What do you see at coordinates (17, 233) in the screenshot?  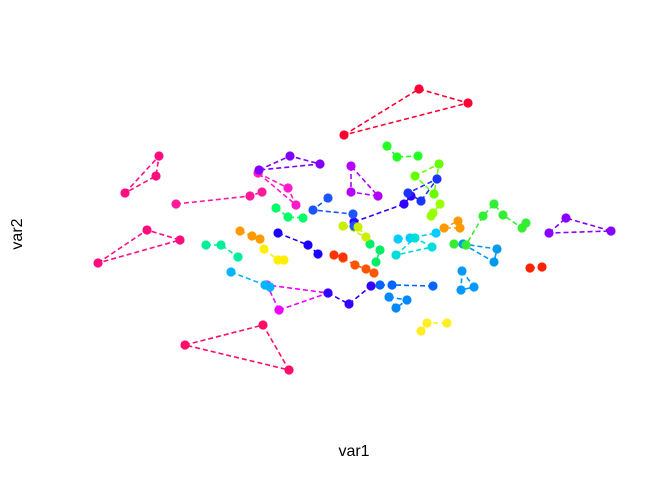 I see `y-axis-label: var2` at bounding box center [17, 233].